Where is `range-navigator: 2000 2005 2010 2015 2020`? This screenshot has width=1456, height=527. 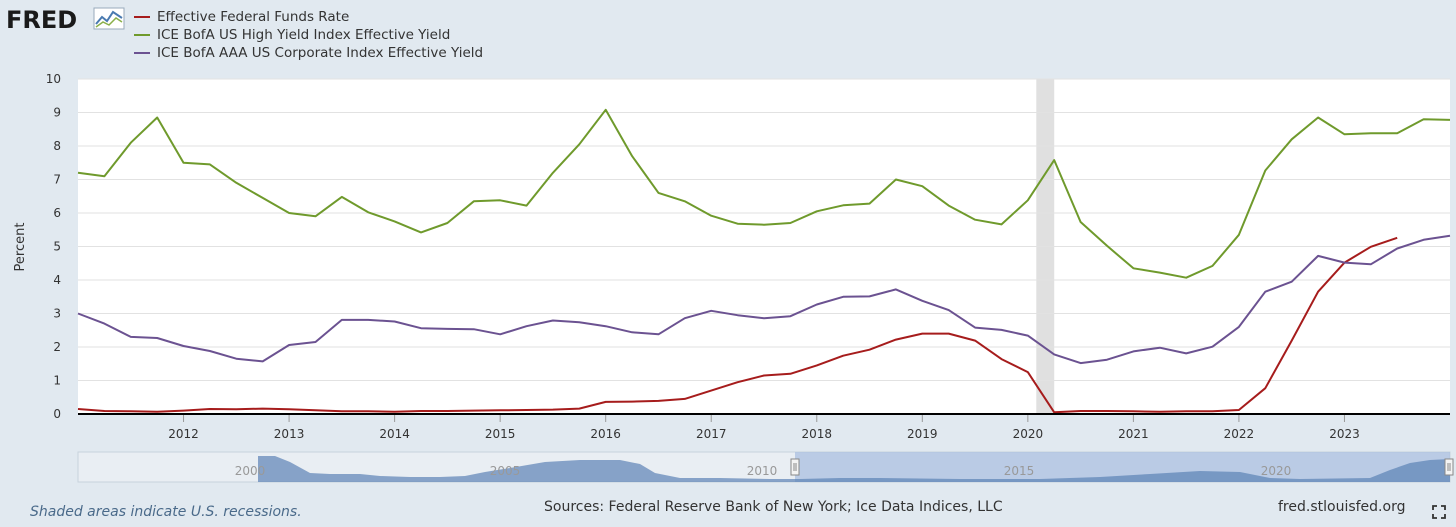
range-navigator: 2000 2005 2010 2015 2020 is located at coordinates (765, 467).